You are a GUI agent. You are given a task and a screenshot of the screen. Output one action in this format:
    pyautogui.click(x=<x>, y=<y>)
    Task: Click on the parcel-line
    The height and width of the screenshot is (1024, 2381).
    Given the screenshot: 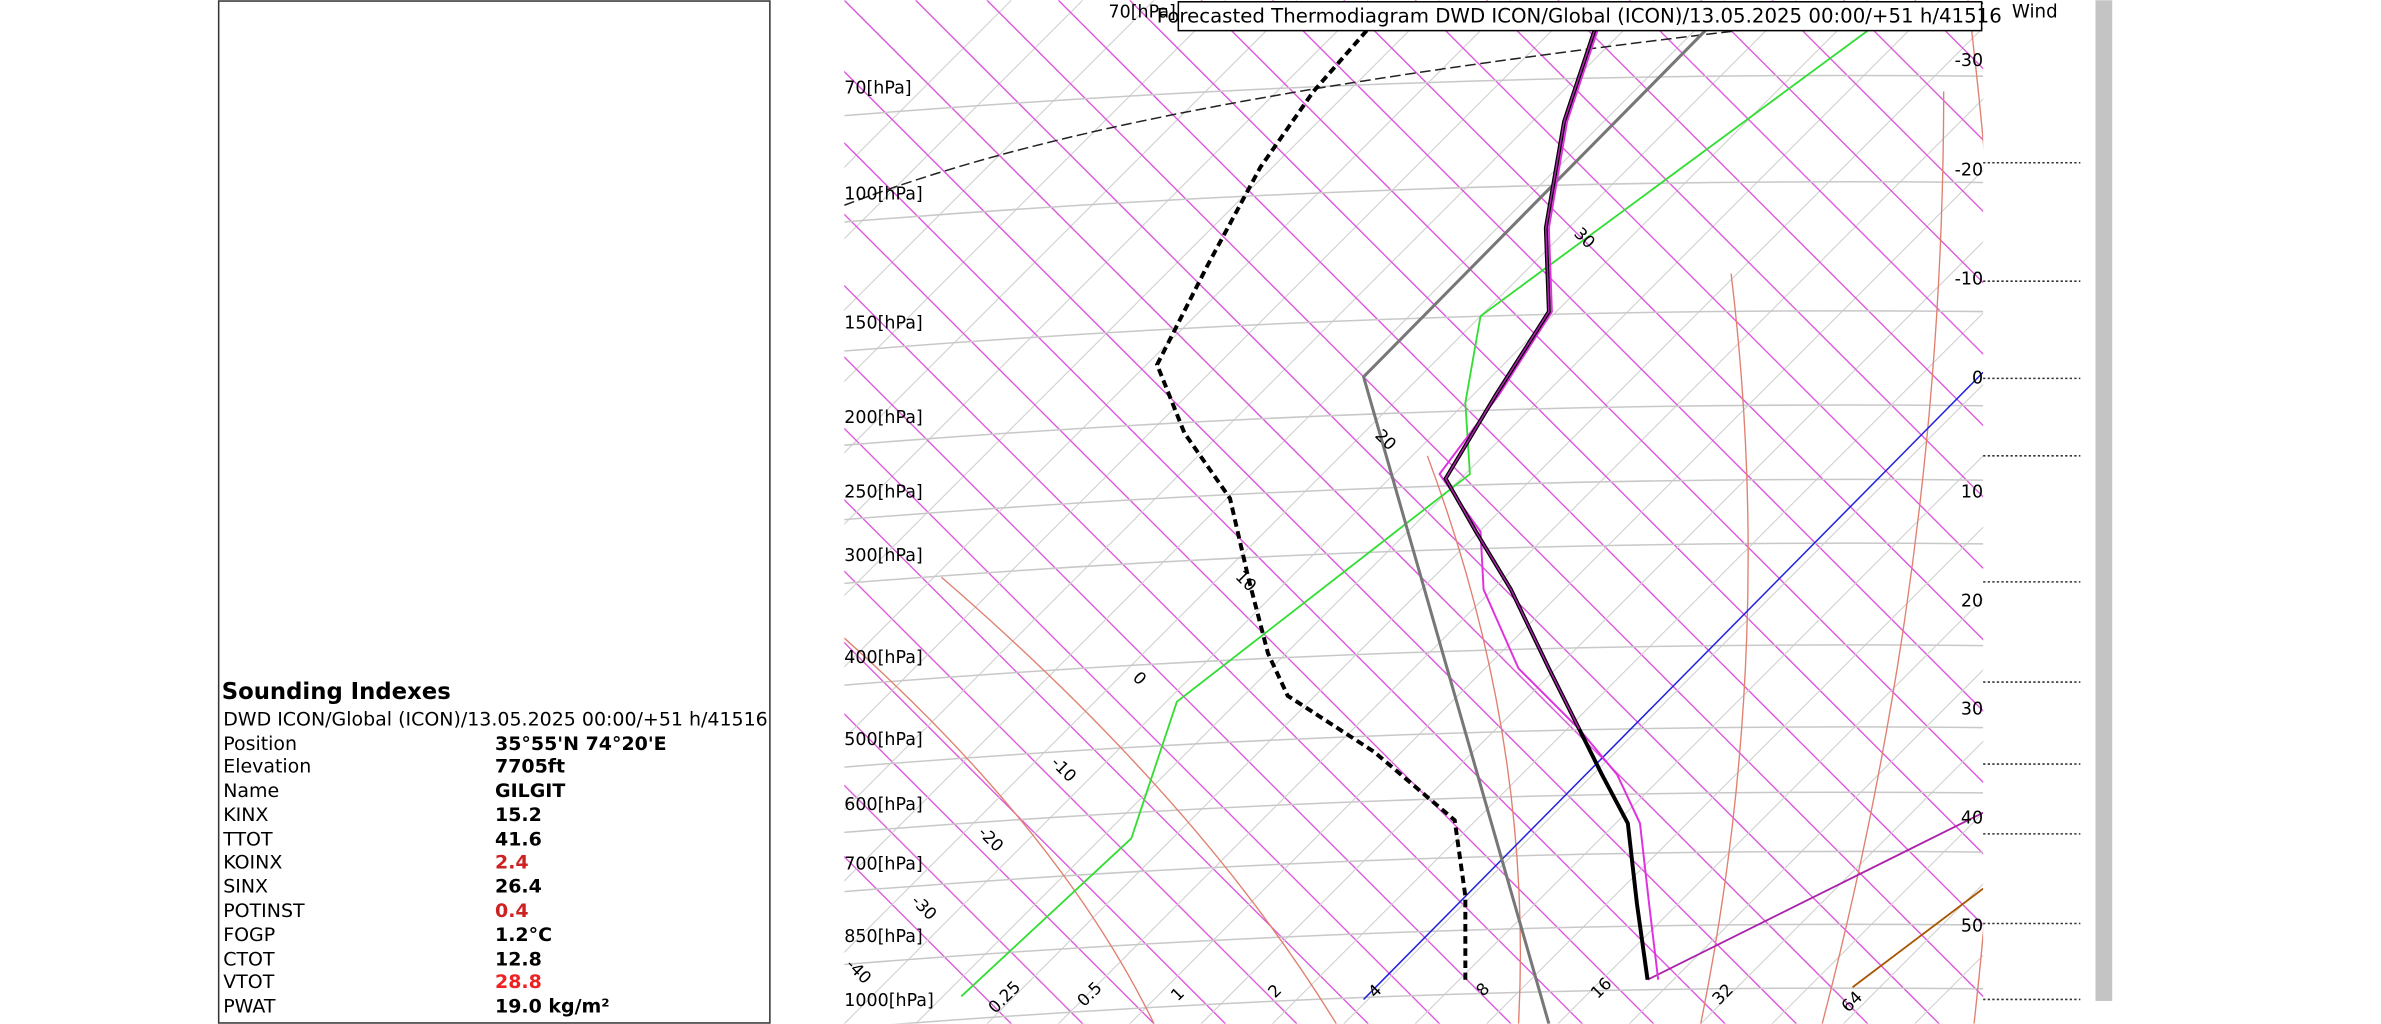 What is the action you would take?
    pyautogui.click(x=1535, y=525)
    